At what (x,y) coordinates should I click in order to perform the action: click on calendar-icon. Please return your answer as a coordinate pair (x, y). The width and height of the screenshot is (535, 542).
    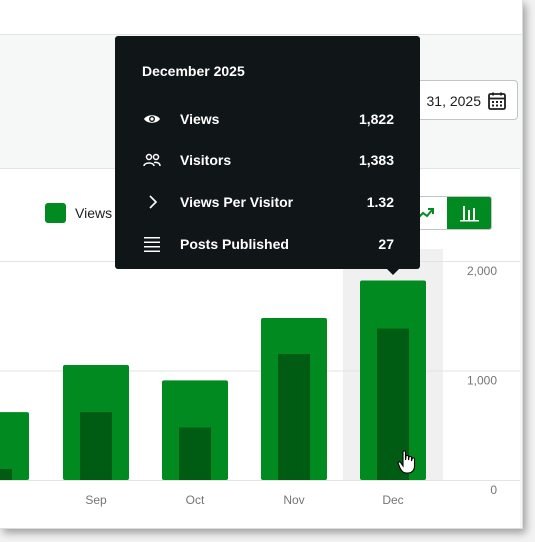
    Looking at the image, I should click on (497, 101).